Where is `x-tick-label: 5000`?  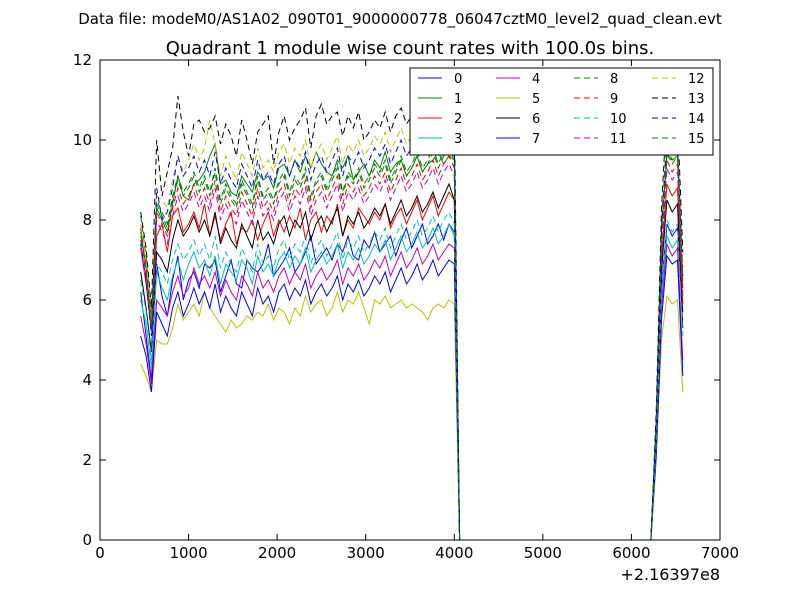
x-tick-label: 5000 is located at coordinates (543, 553).